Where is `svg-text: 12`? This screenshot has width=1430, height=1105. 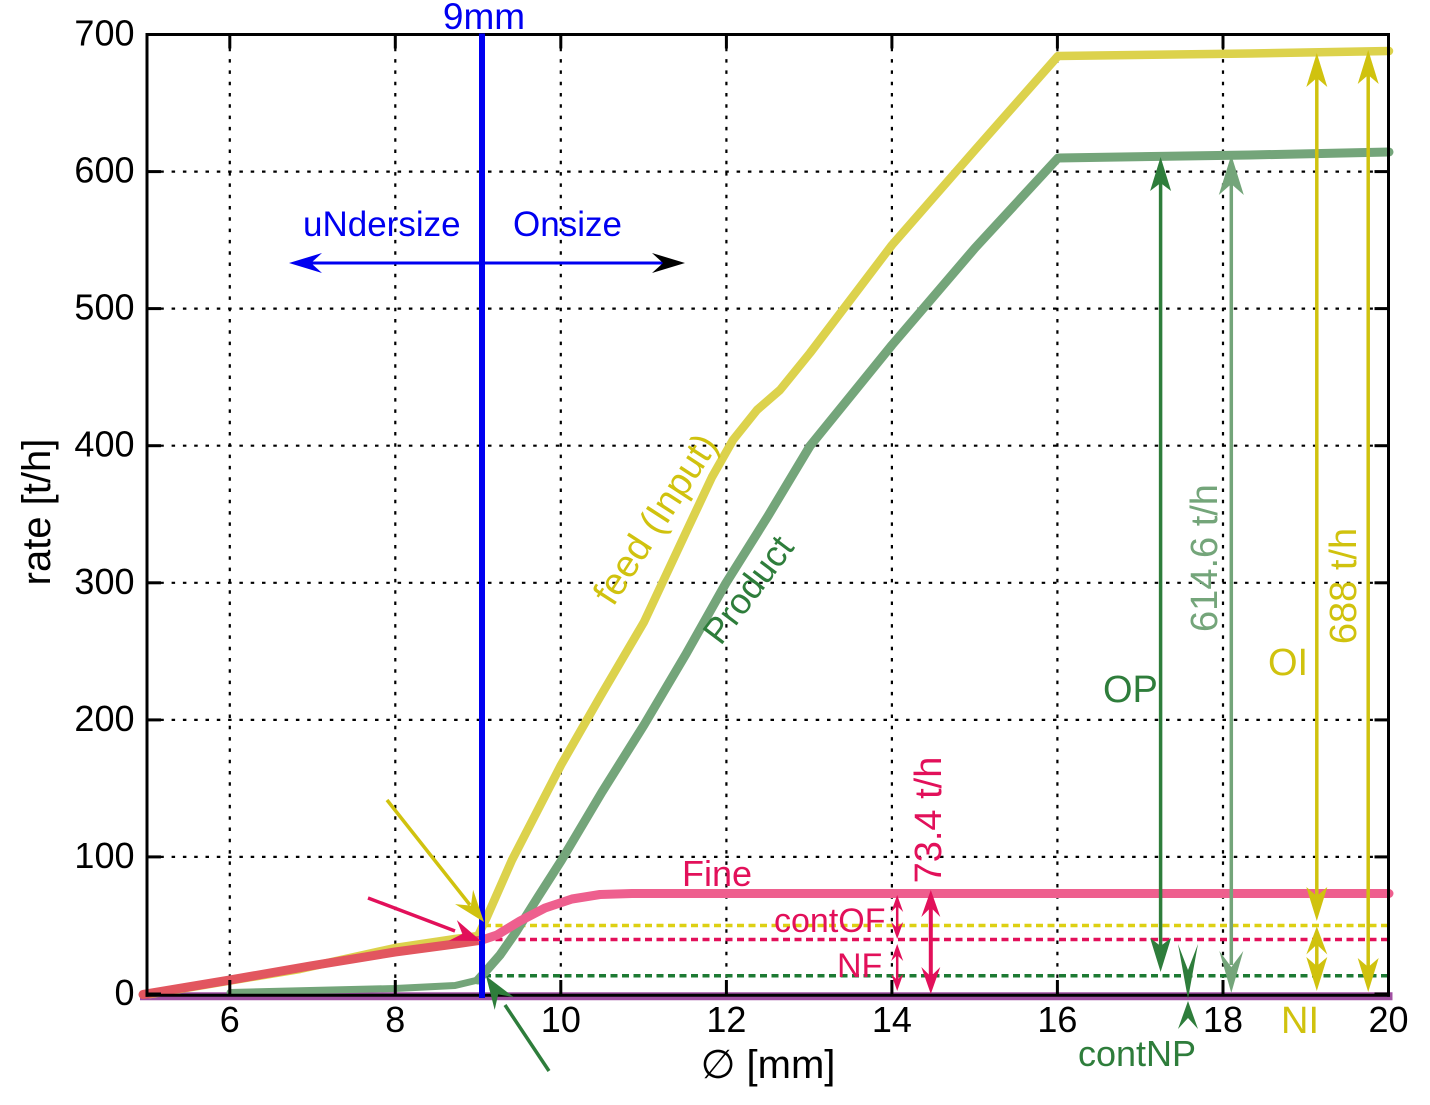 svg-text: 12 is located at coordinates (726, 1019).